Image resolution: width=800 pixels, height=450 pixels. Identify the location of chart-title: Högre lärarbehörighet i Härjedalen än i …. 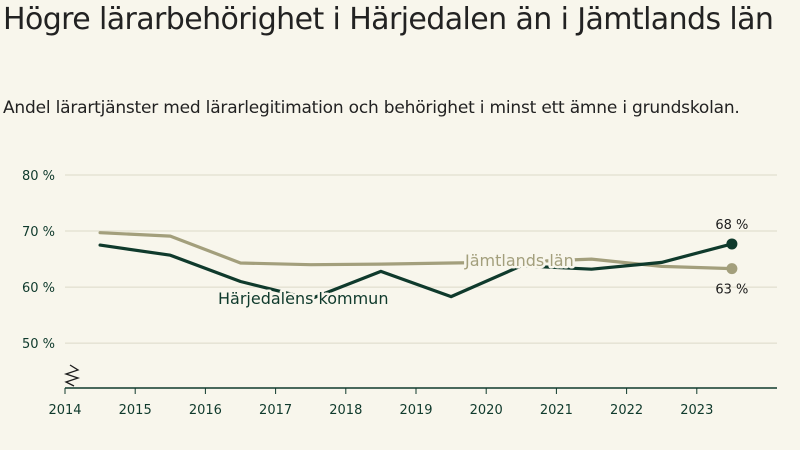
(388, 19).